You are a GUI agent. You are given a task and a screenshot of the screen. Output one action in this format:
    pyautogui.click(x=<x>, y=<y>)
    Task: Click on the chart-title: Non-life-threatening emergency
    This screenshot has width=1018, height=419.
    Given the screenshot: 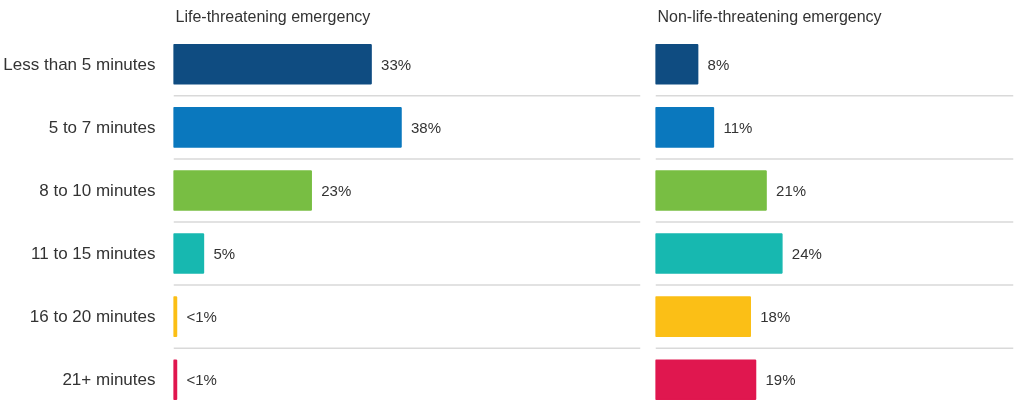 What is the action you would take?
    pyautogui.click(x=769, y=16)
    